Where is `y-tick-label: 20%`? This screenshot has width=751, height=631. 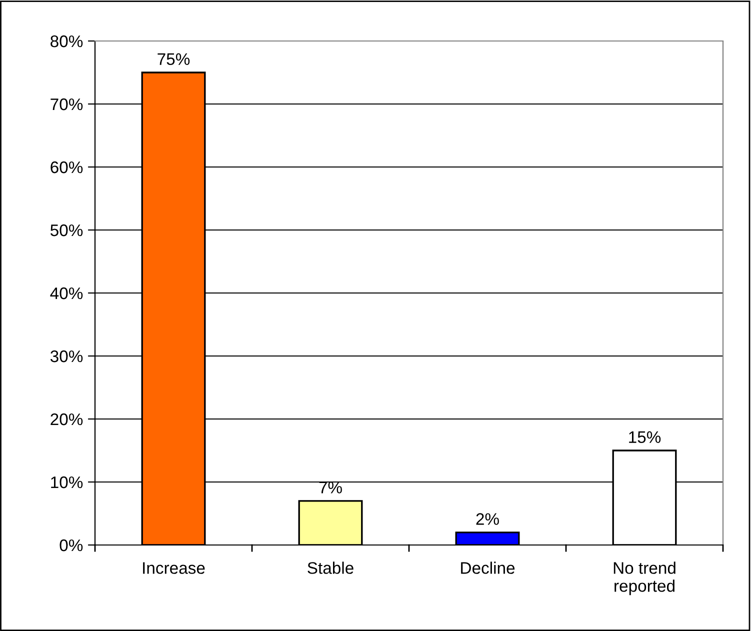 y-tick-label: 20% is located at coordinates (66, 419).